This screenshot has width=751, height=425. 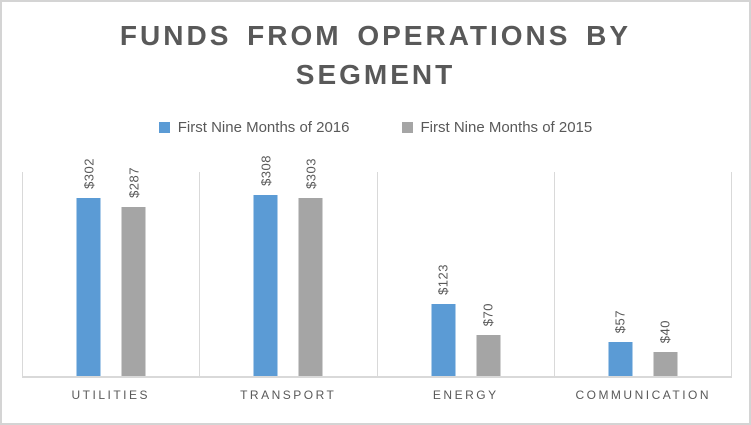 I want to click on bar-energy-2016, so click(x=443, y=340).